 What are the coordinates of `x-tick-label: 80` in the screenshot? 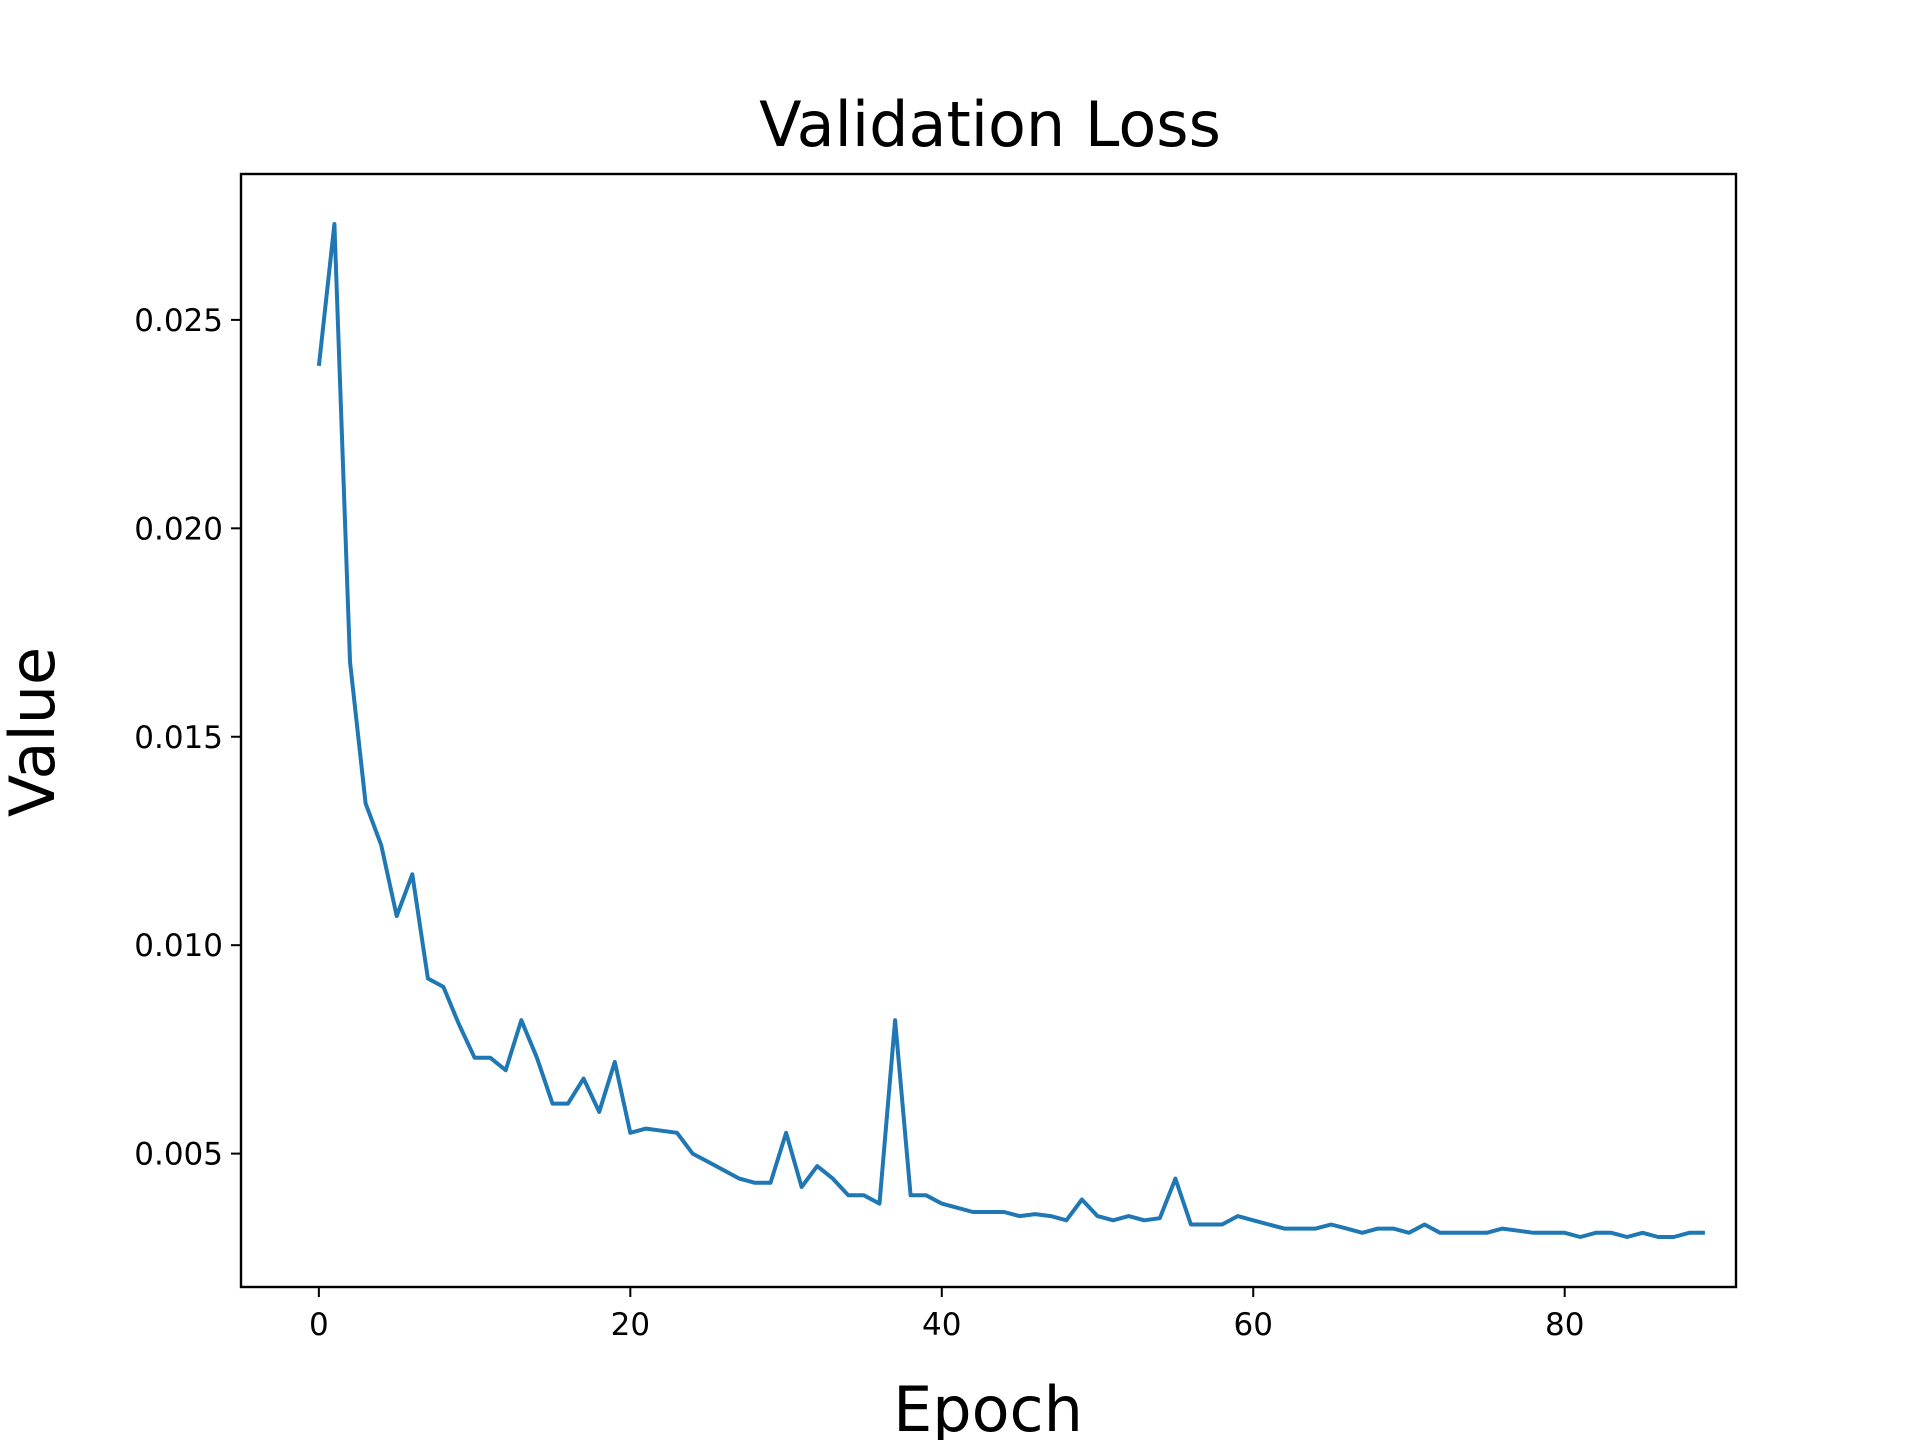 It's located at (1564, 1325).